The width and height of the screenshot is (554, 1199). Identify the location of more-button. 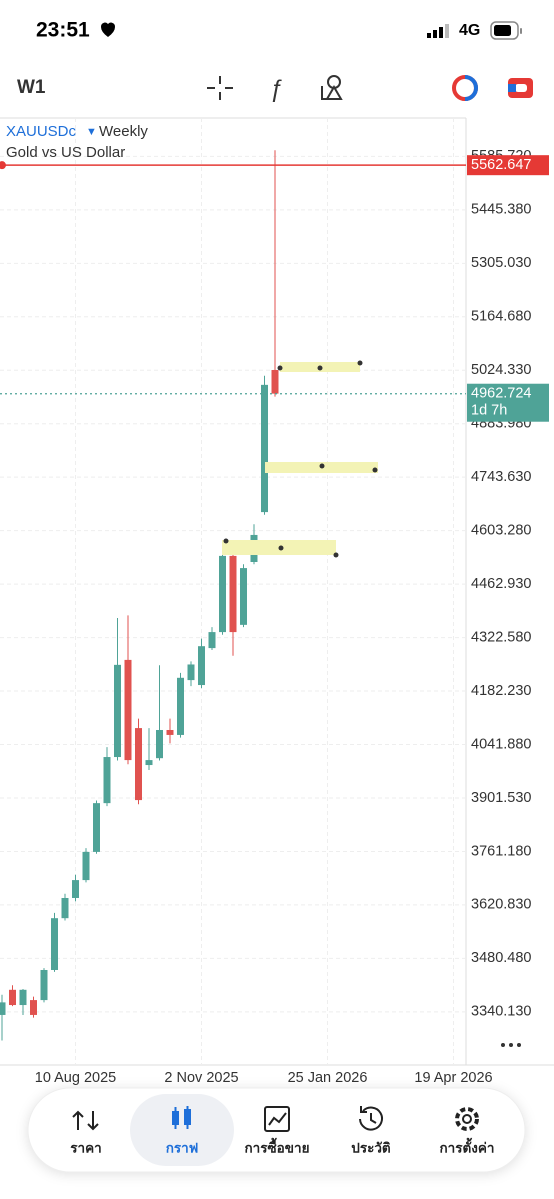
(511, 1045).